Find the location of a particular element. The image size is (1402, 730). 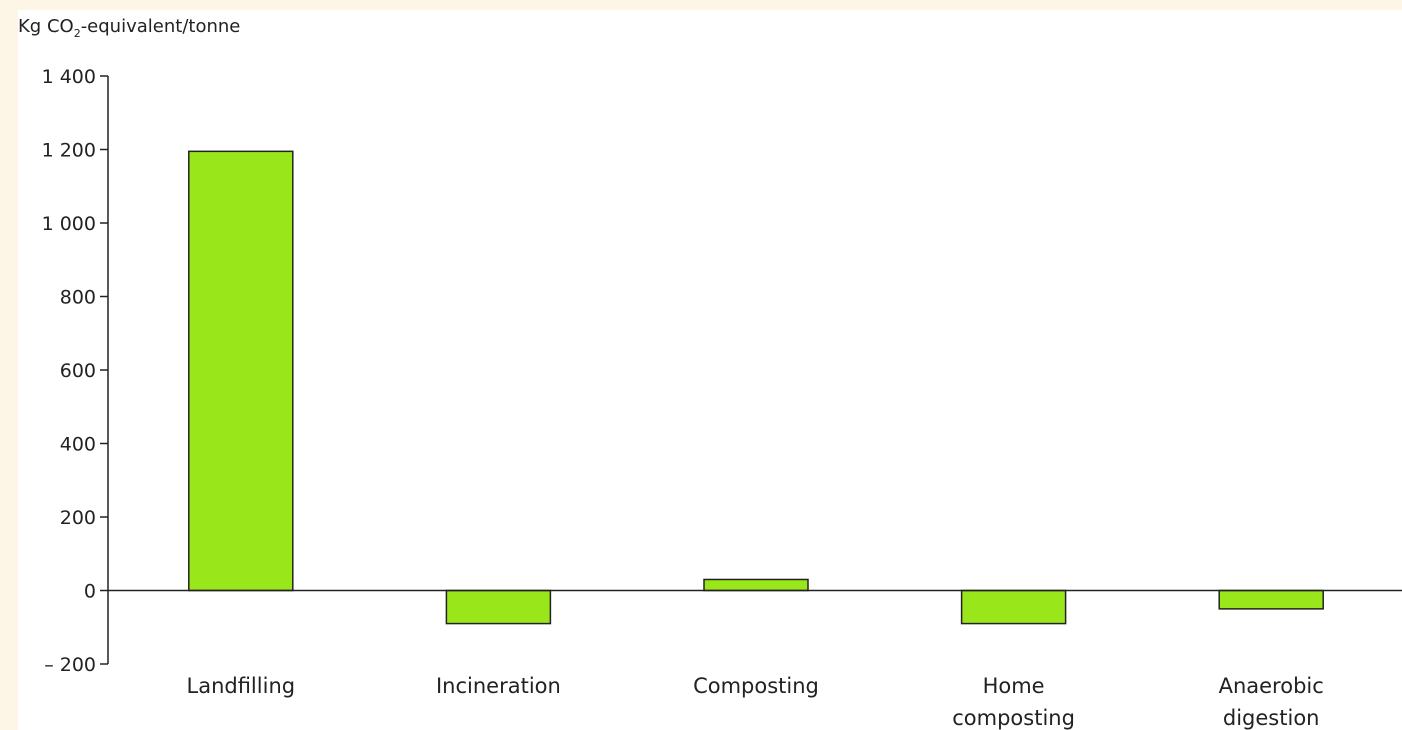

y-tick-label: 1 400 is located at coordinates (69, 77).